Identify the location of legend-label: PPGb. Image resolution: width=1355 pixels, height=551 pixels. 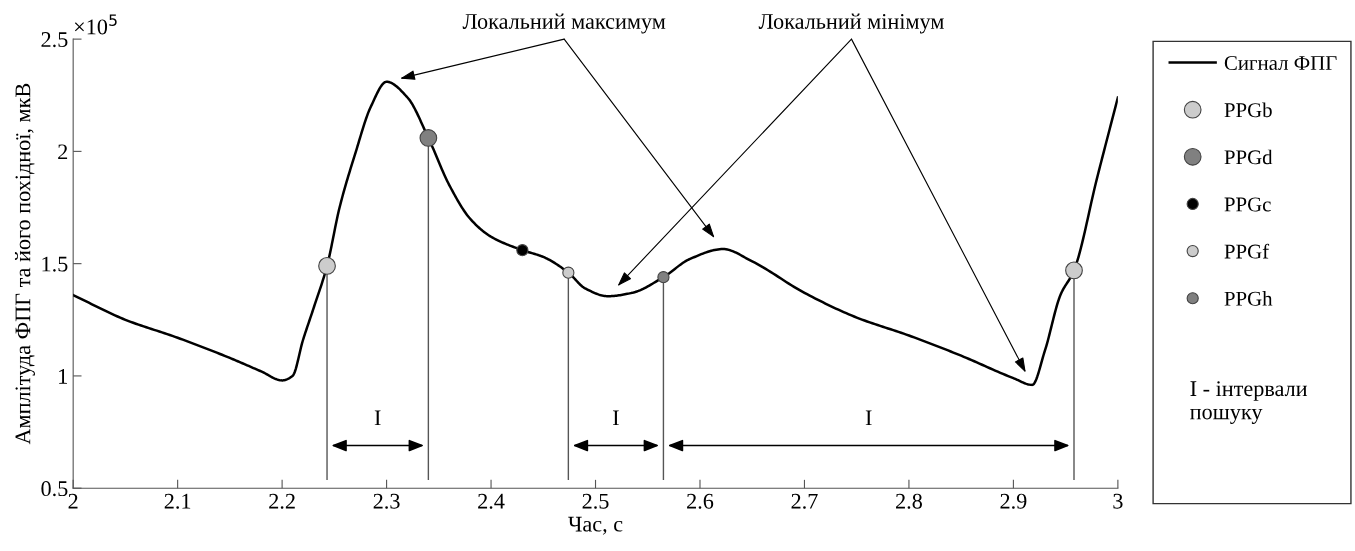
(1248, 110).